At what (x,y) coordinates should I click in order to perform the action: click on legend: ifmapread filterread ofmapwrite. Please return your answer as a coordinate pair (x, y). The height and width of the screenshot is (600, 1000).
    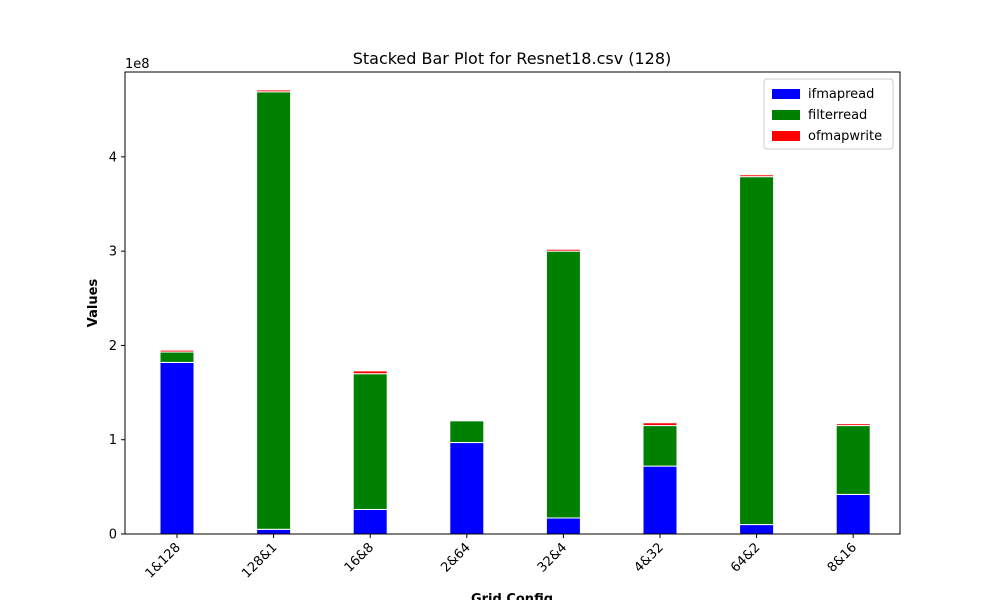
    Looking at the image, I should click on (828, 114).